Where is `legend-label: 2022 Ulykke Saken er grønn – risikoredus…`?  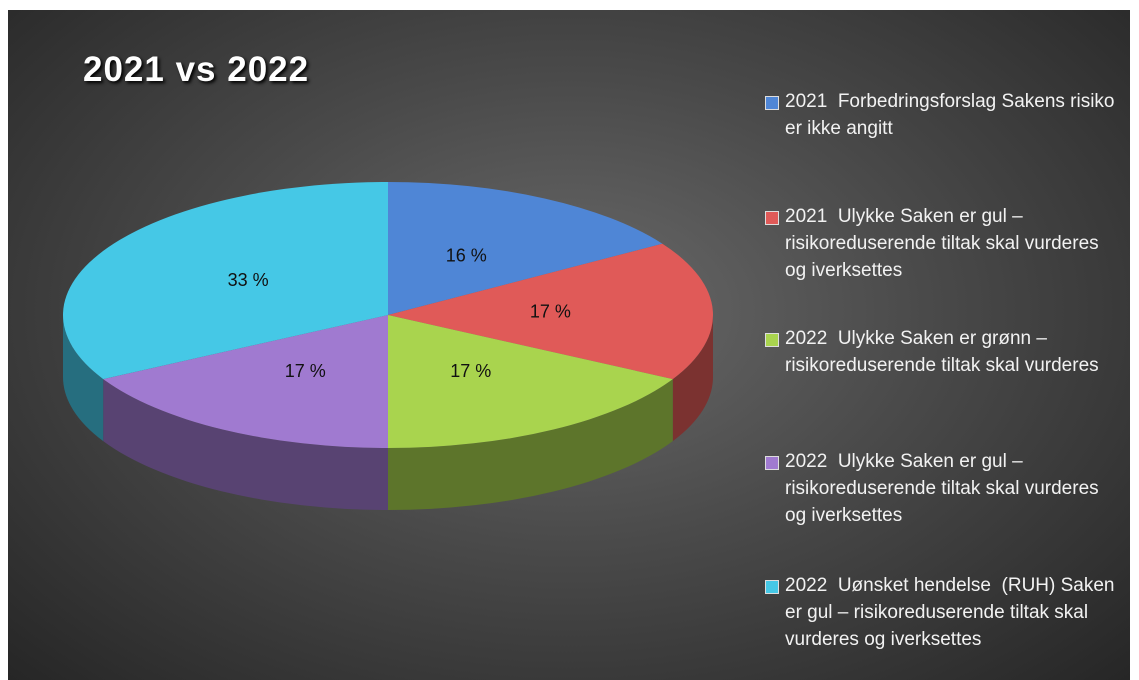 legend-label: 2022 Ulykke Saken er grønn – risikoredus… is located at coordinates (942, 352).